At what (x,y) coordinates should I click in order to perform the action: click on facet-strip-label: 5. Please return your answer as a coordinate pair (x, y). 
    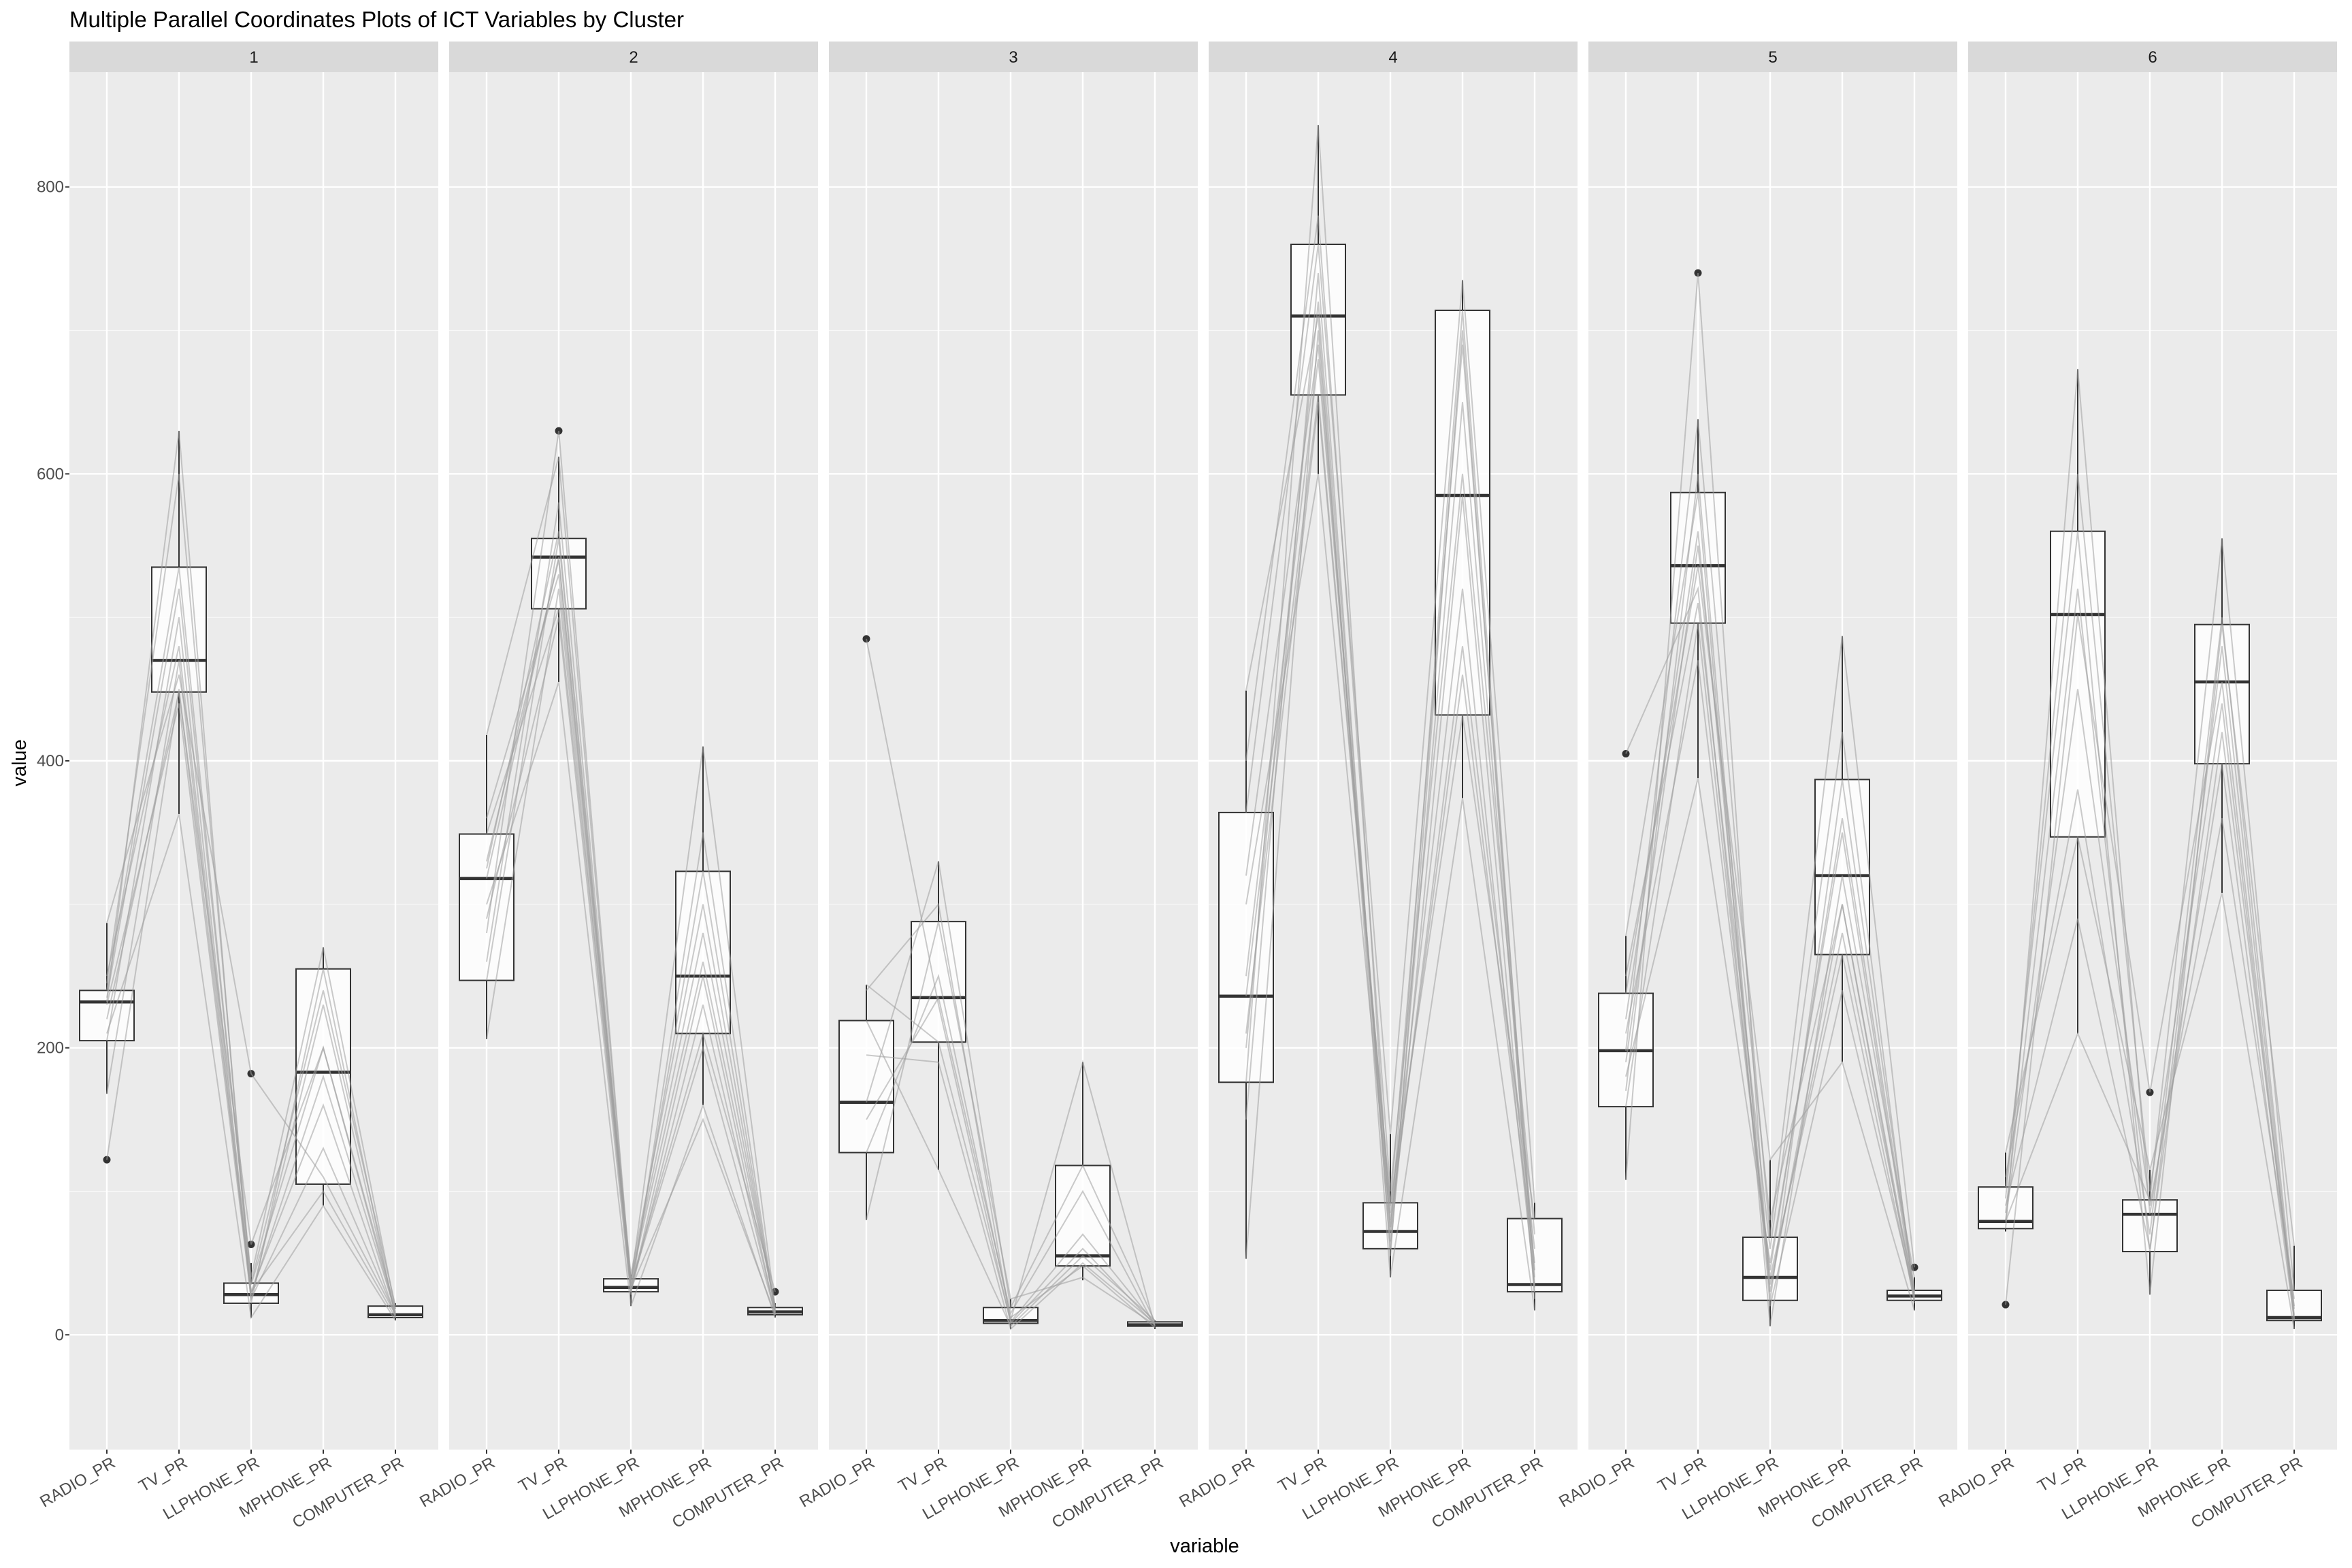
    Looking at the image, I should click on (1773, 58).